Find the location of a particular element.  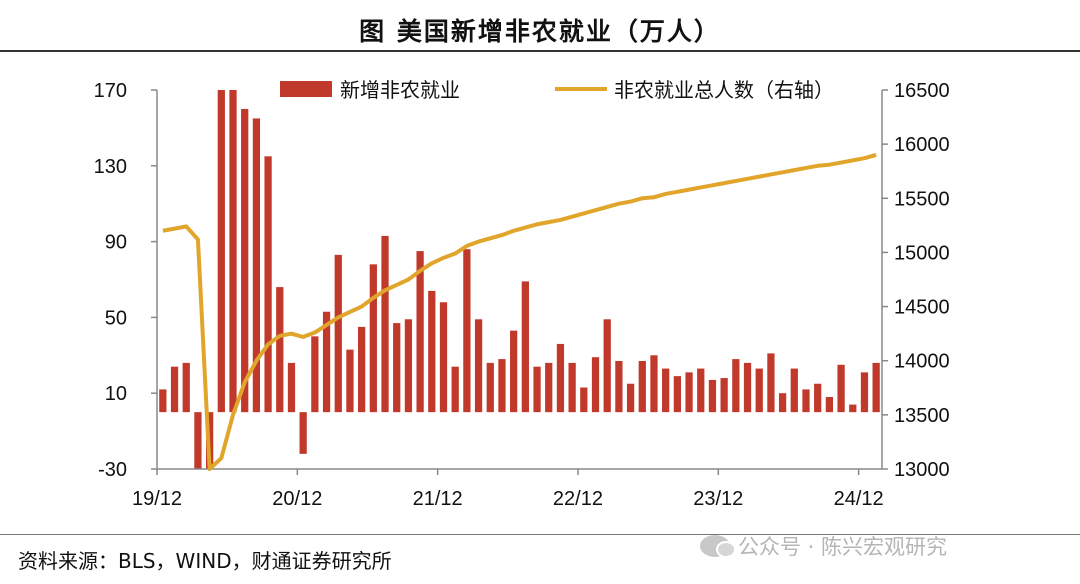

right-tick-label: 13000 is located at coordinates (922, 470).